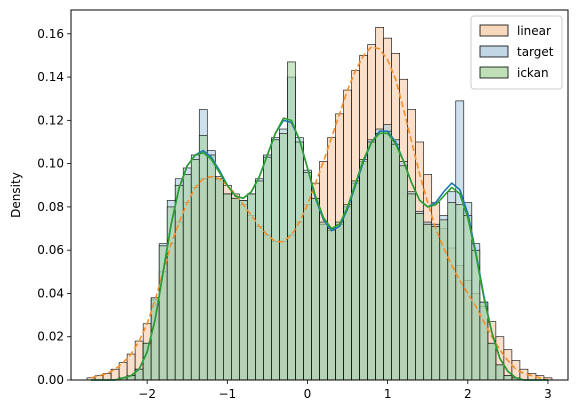 The image size is (576, 413). I want to click on y-tick-label-2: 0.04, so click(50, 293).